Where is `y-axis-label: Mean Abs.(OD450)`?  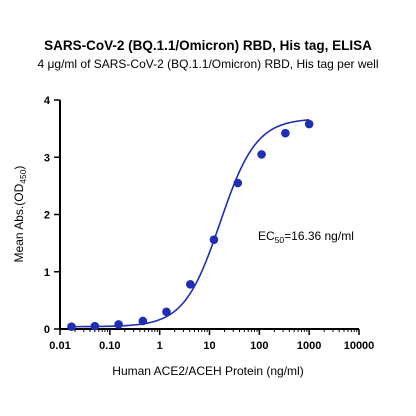 y-axis-label: Mean Abs.(OD450) is located at coordinates (20, 214).